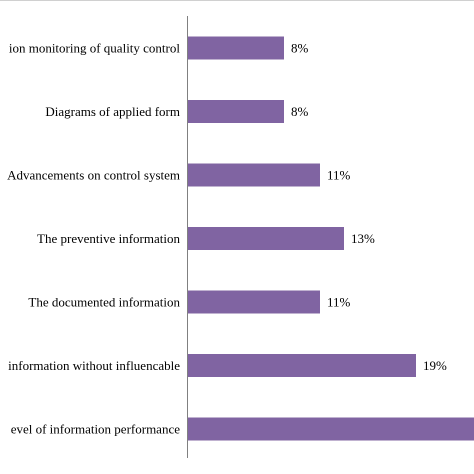  Describe the element at coordinates (339, 302) in the screenshot. I see `value-label-4: 11%` at that location.